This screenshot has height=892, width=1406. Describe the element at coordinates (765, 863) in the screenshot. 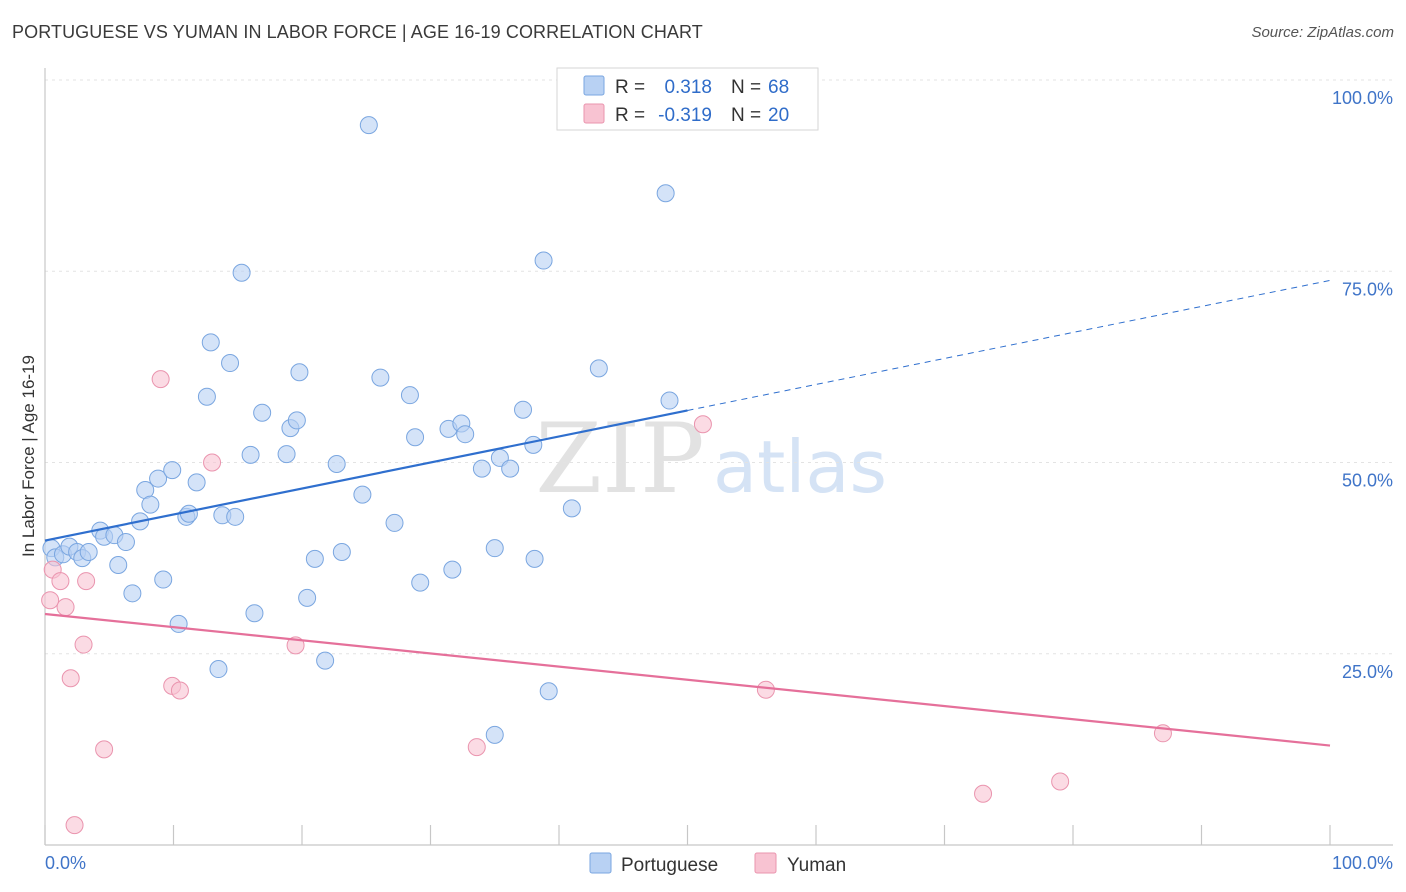

I see `bottom-legend-swatch-yuman` at that location.